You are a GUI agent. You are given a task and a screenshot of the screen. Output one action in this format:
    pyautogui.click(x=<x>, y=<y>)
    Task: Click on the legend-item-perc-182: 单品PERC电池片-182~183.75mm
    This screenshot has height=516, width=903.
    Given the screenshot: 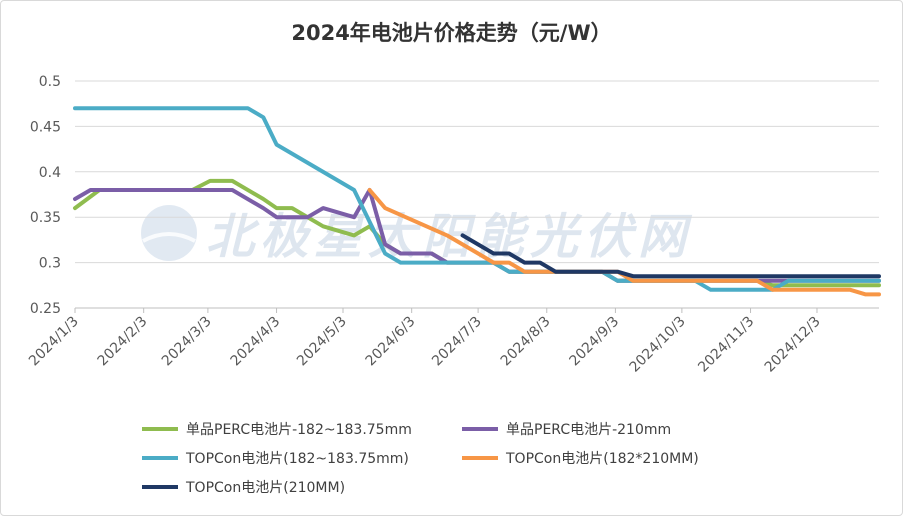 What is the action you would take?
    pyautogui.click(x=277, y=429)
    